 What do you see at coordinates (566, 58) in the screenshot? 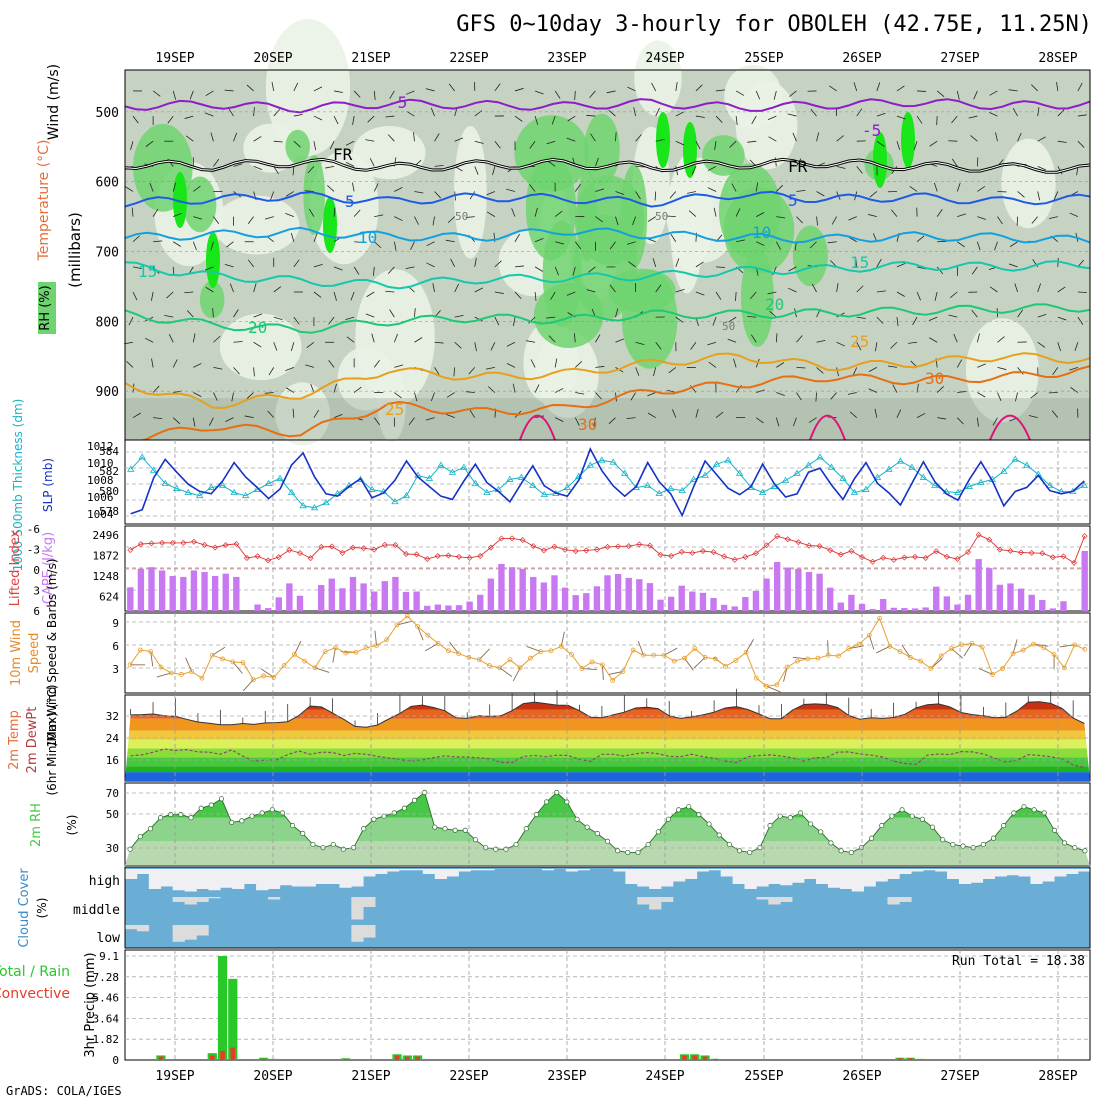
I see `top-date-label: 23SEP` at bounding box center [566, 58].